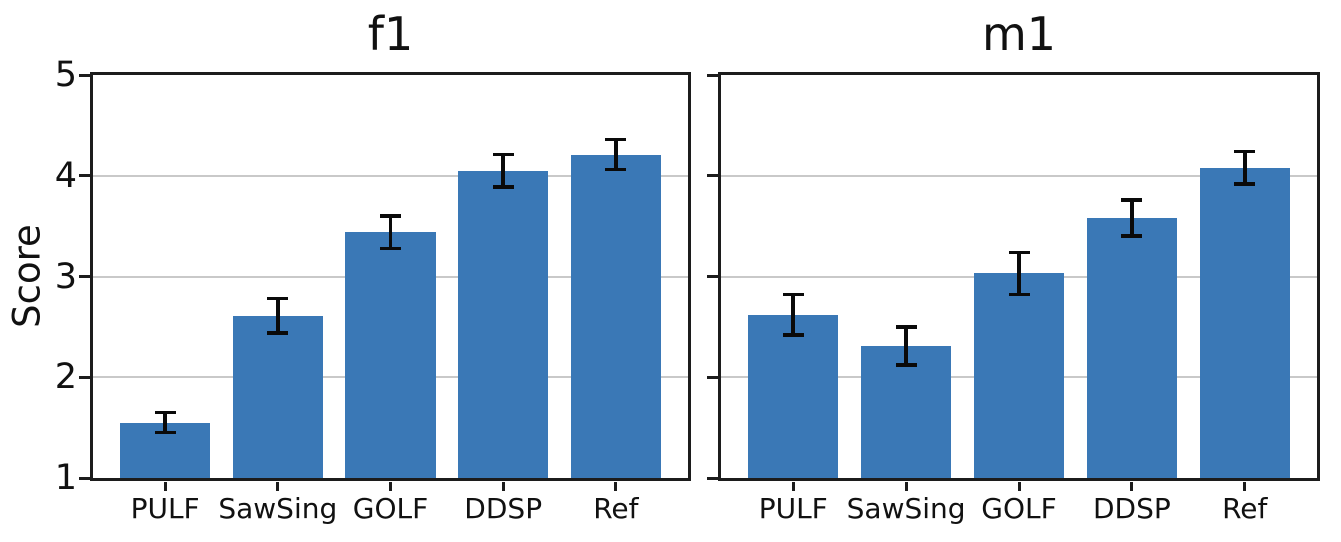 Image resolution: width=1341 pixels, height=542 pixels. What do you see at coordinates (65, 276) in the screenshot?
I see `y-tick-label: 3` at bounding box center [65, 276].